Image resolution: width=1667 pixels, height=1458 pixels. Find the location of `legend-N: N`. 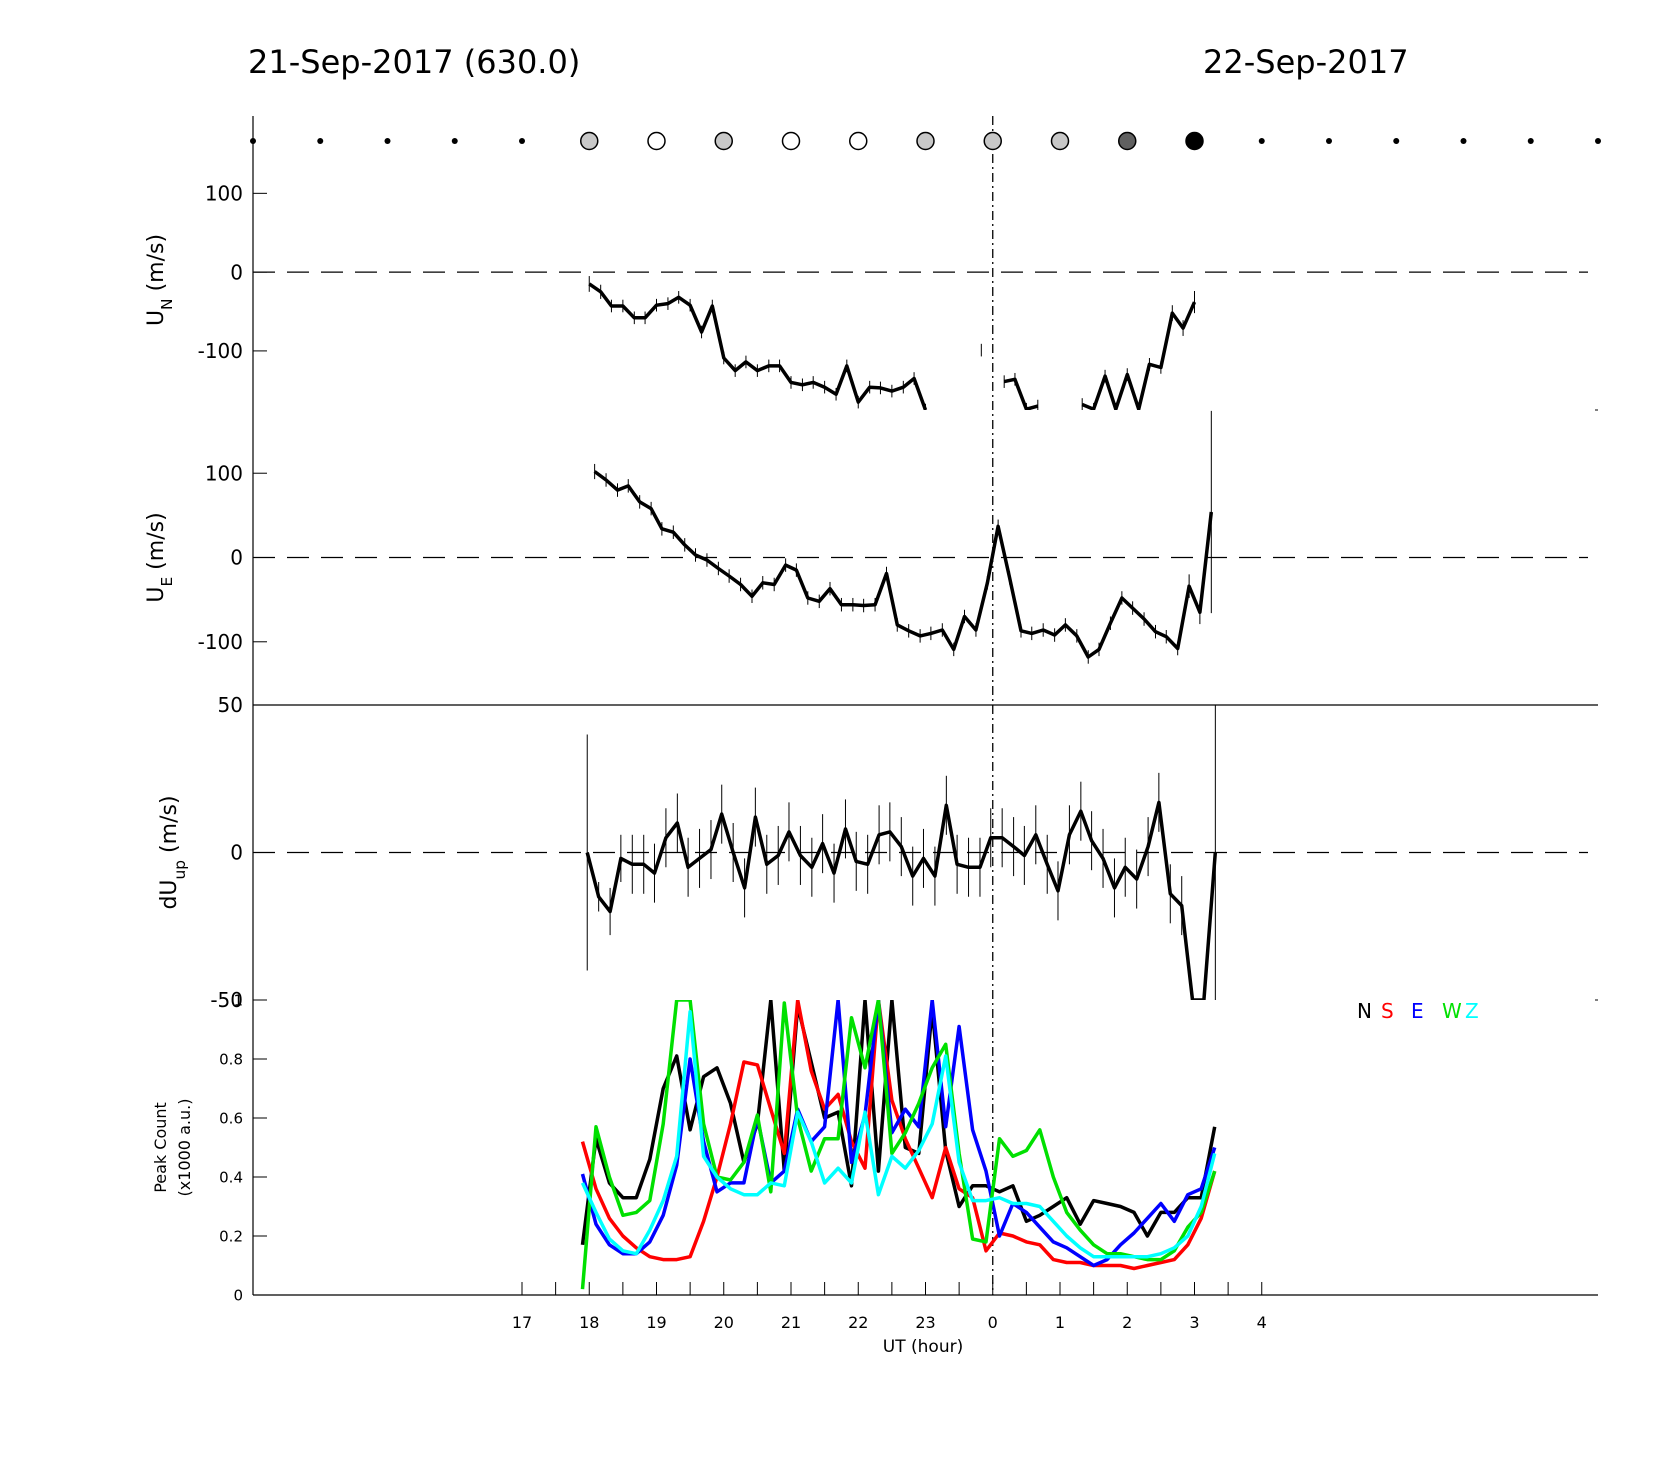

legend-N: N is located at coordinates (1364, 1011).